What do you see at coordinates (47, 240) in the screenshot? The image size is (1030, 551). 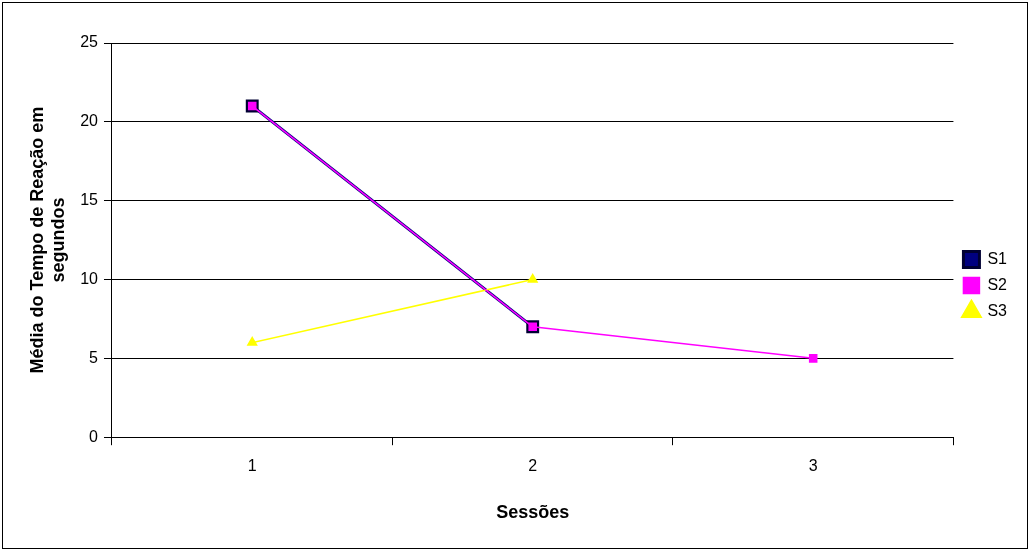 I see `y-axis-title: Média do Tempo de Reação em segundos` at bounding box center [47, 240].